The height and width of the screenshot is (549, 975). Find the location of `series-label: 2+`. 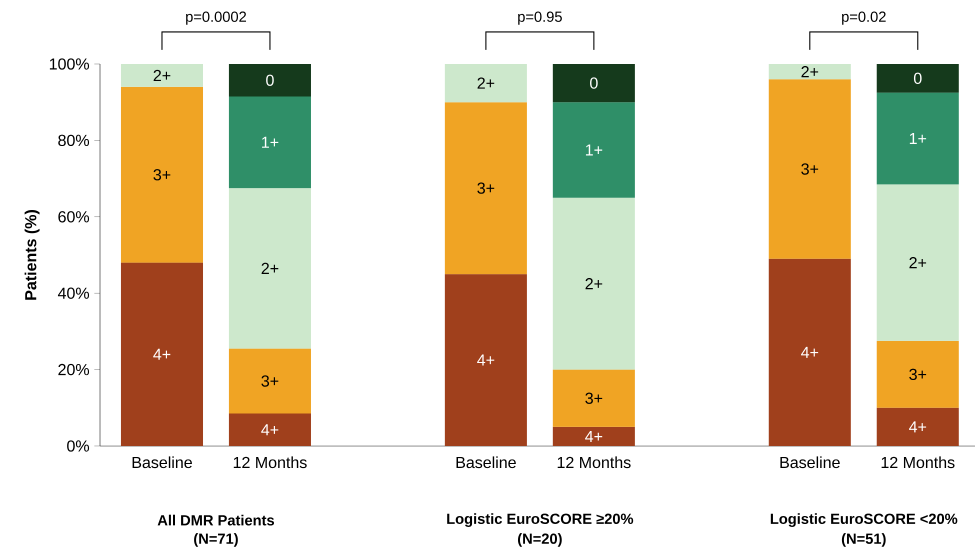

series-label: 2+ is located at coordinates (809, 72).